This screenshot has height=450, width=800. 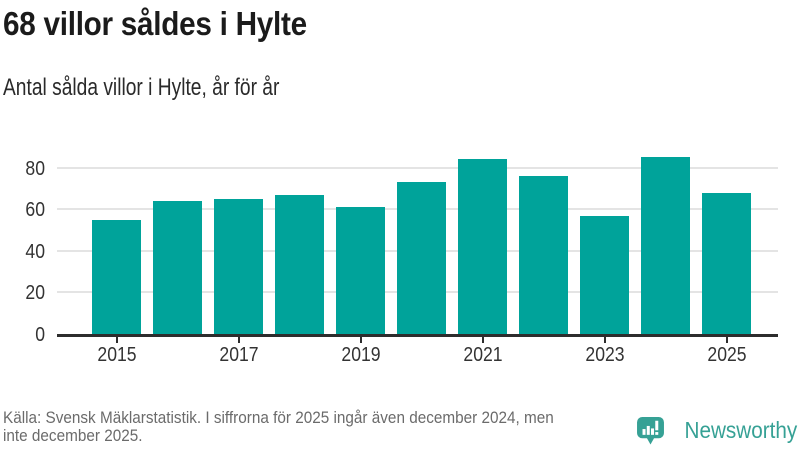 I want to click on y-axis-label-60: 60, so click(x=35, y=210).